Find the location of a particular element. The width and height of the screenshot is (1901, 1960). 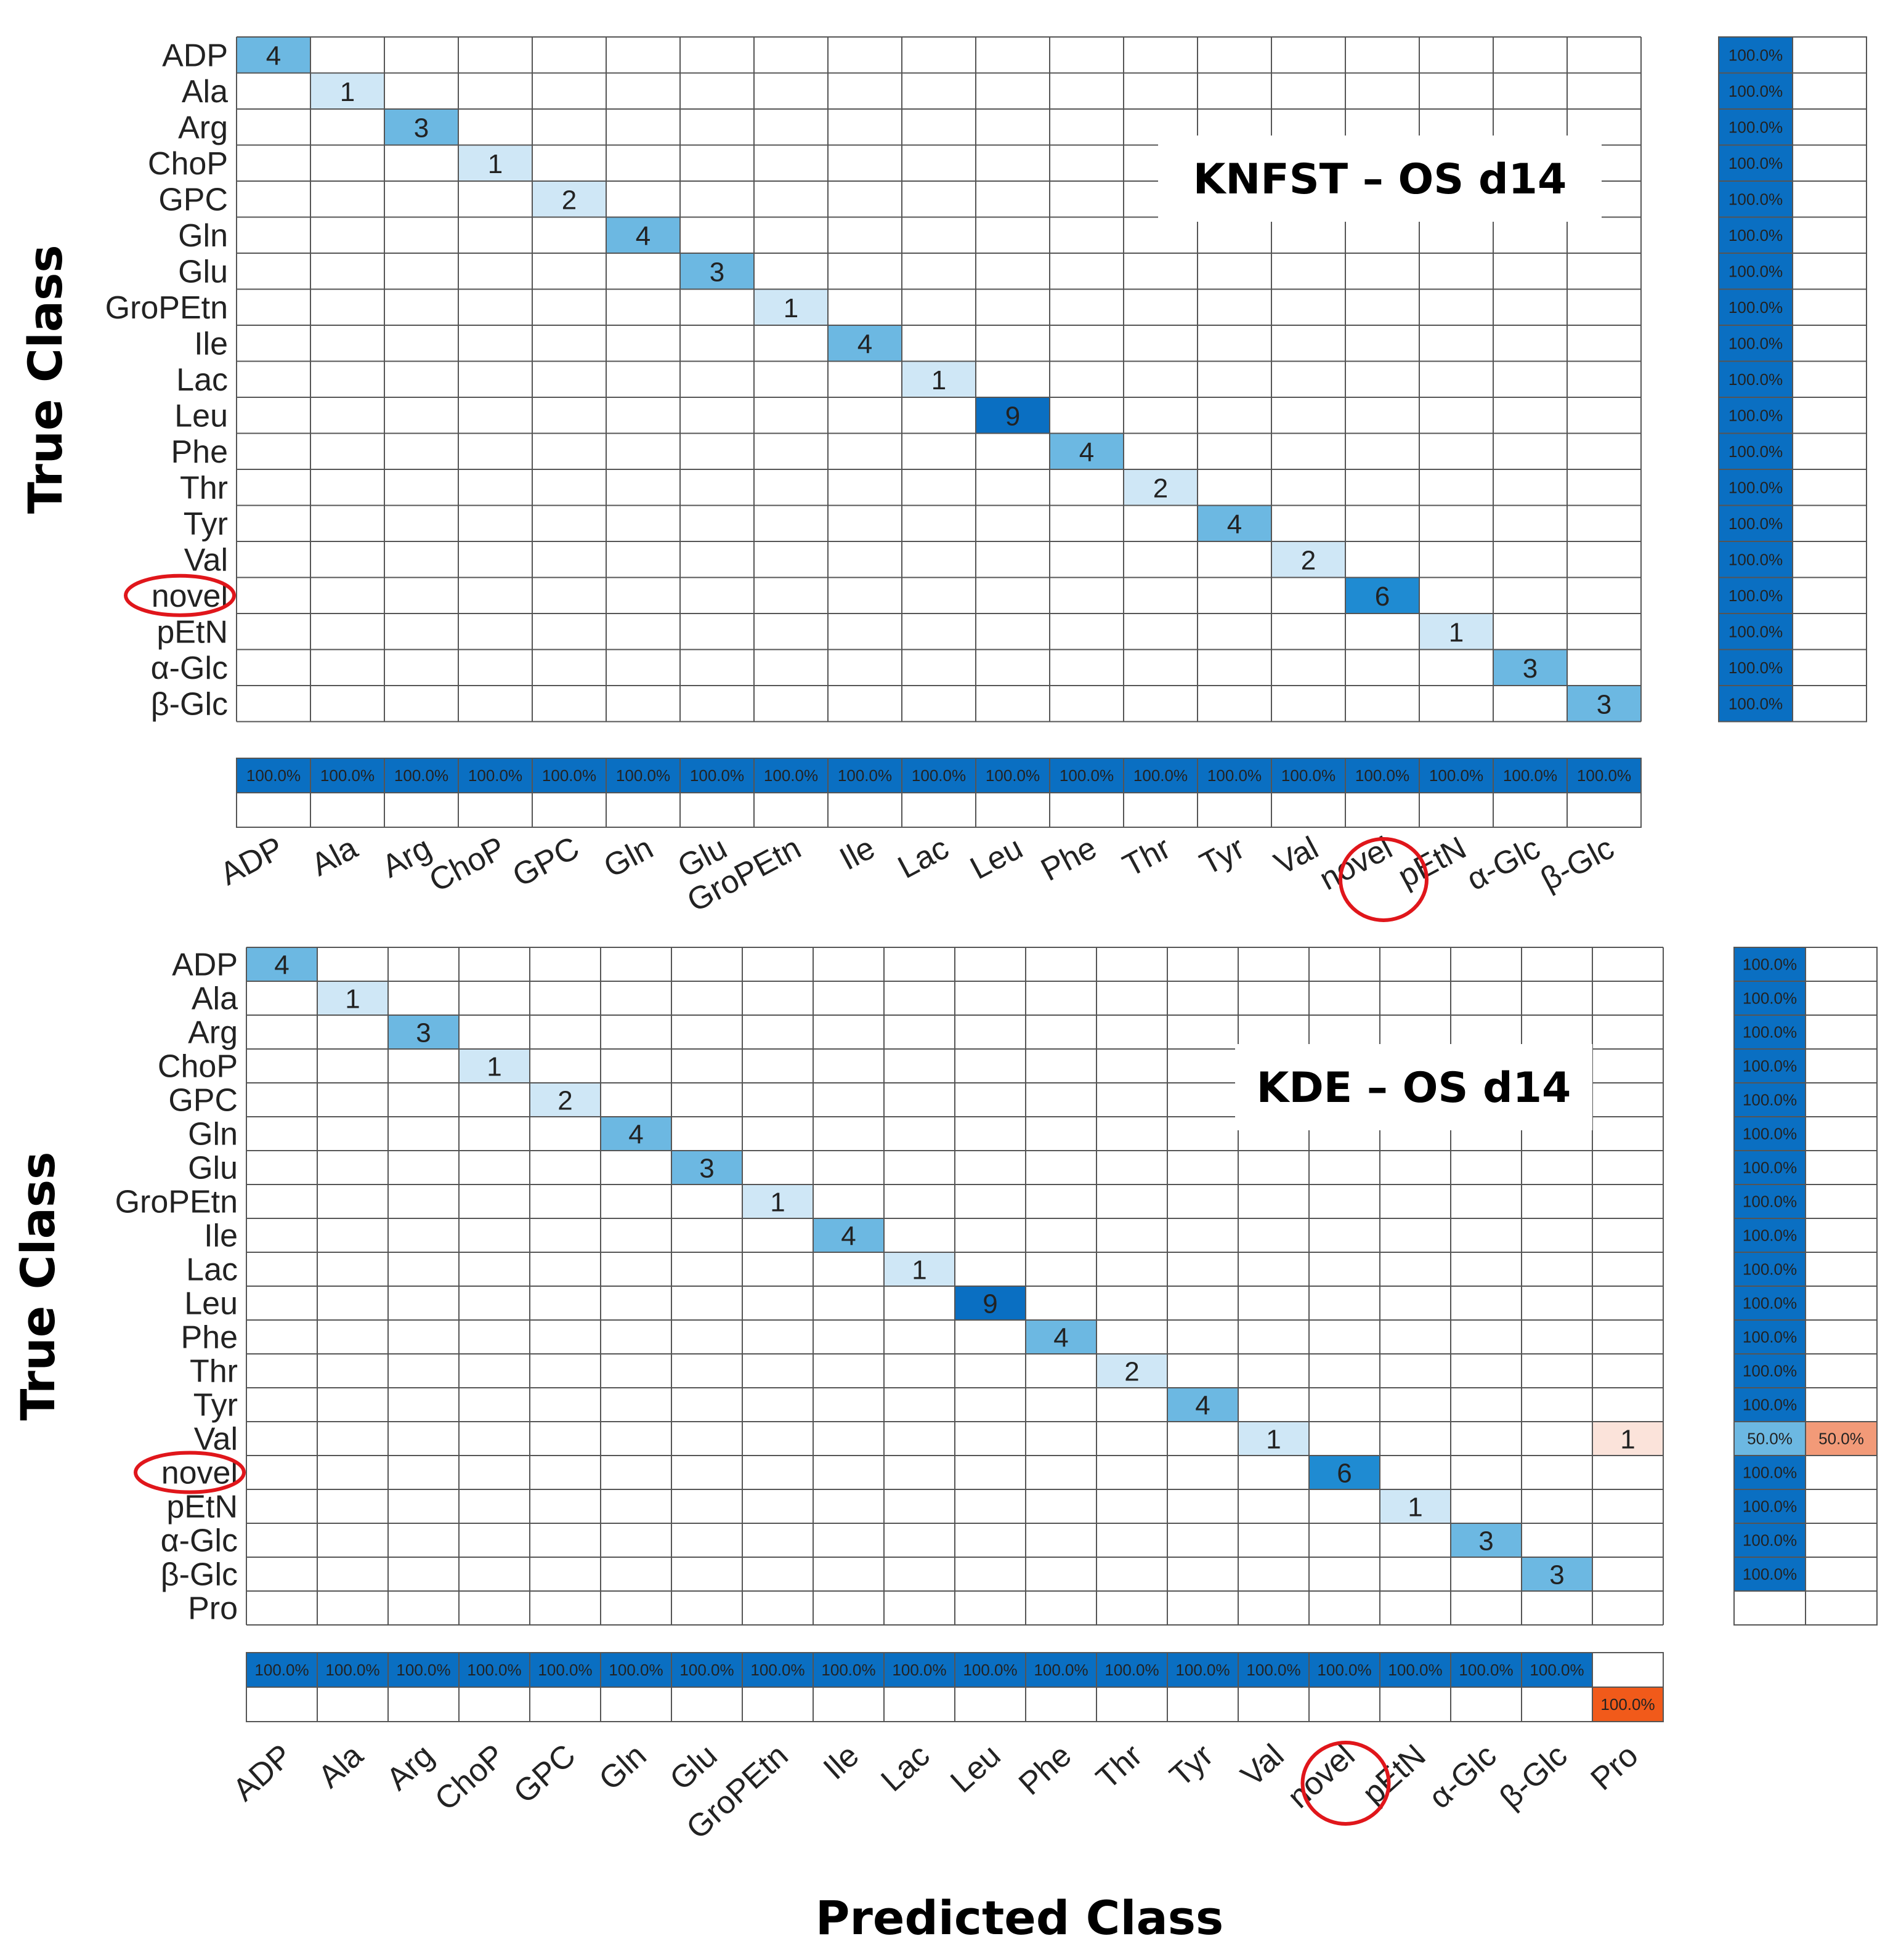

row-label-val: Val is located at coordinates (216, 1439).